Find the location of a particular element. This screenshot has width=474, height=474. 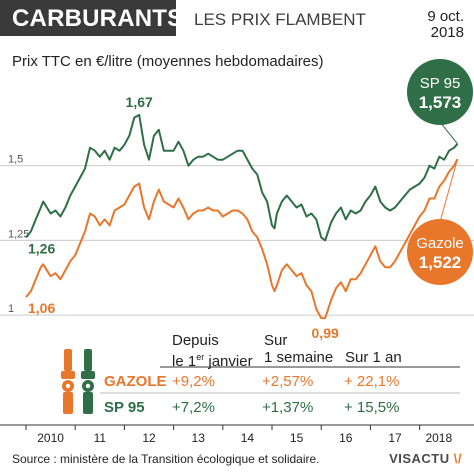

callout-name: Gazole is located at coordinates (440, 243).